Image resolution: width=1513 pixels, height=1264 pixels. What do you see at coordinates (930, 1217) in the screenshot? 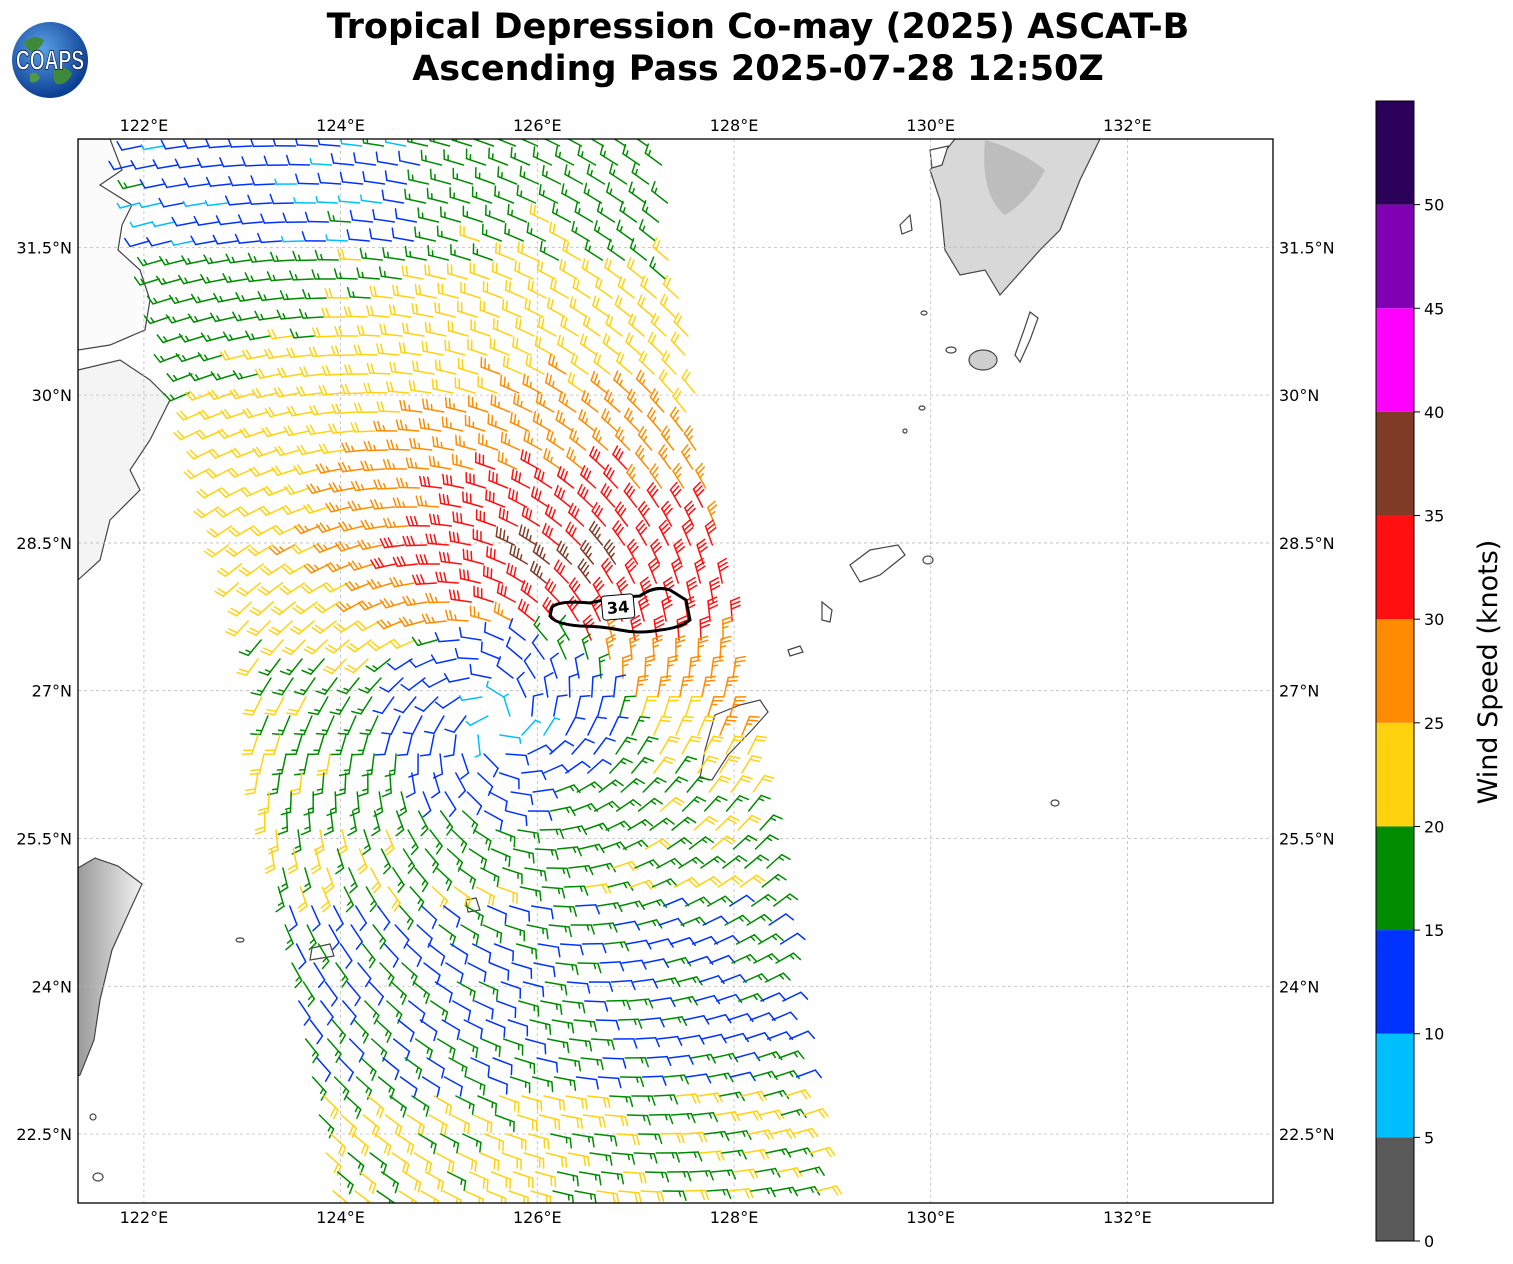
I see `lon-tick-label: 130°E` at bounding box center [930, 1217].